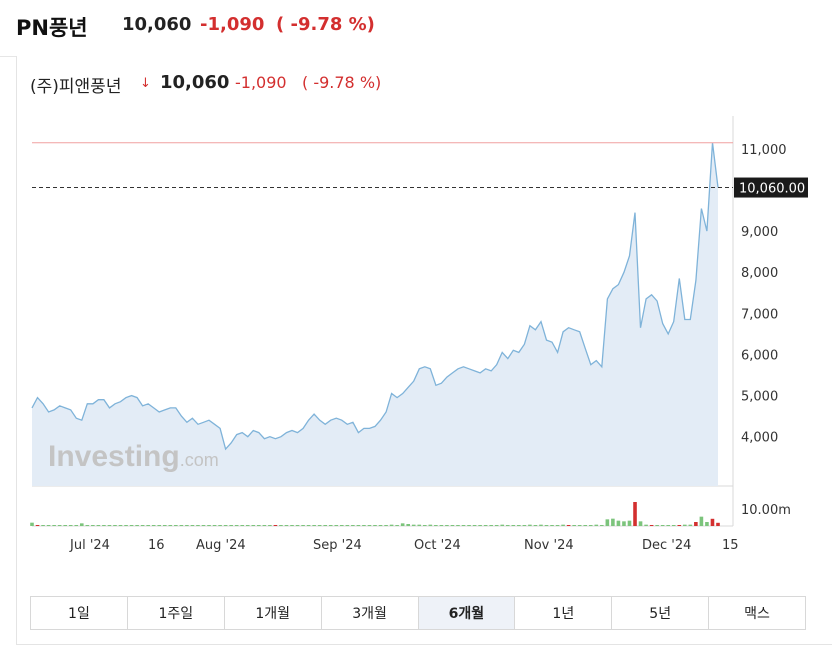  Describe the element at coordinates (666, 545) in the screenshot. I see `x-tick-label: Dec '24` at that location.